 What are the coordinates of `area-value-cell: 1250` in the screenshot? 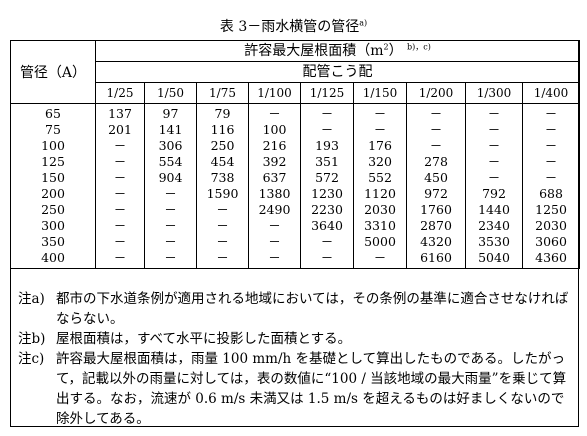 It's located at (551, 210).